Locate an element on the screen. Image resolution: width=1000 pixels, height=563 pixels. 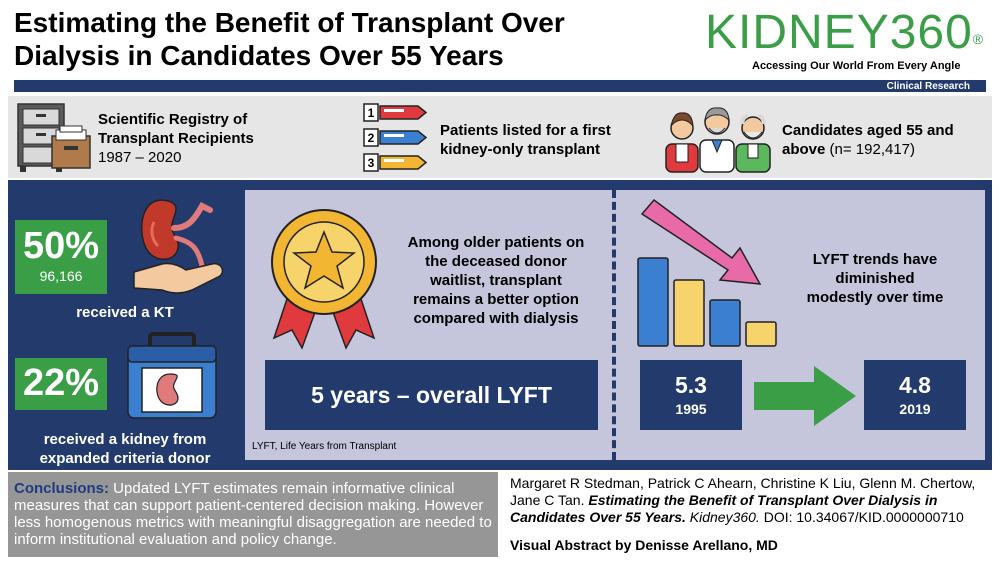
registry-line-2: Transplant Recipients is located at coordinates (176, 138).